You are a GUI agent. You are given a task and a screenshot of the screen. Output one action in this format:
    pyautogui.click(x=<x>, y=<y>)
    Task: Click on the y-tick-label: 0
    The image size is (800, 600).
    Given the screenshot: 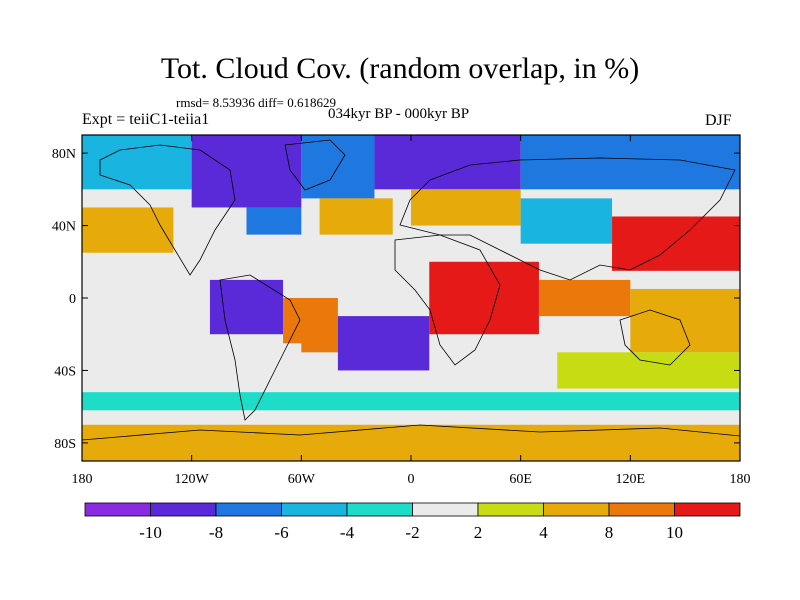 What is the action you would take?
    pyautogui.click(x=72, y=299)
    